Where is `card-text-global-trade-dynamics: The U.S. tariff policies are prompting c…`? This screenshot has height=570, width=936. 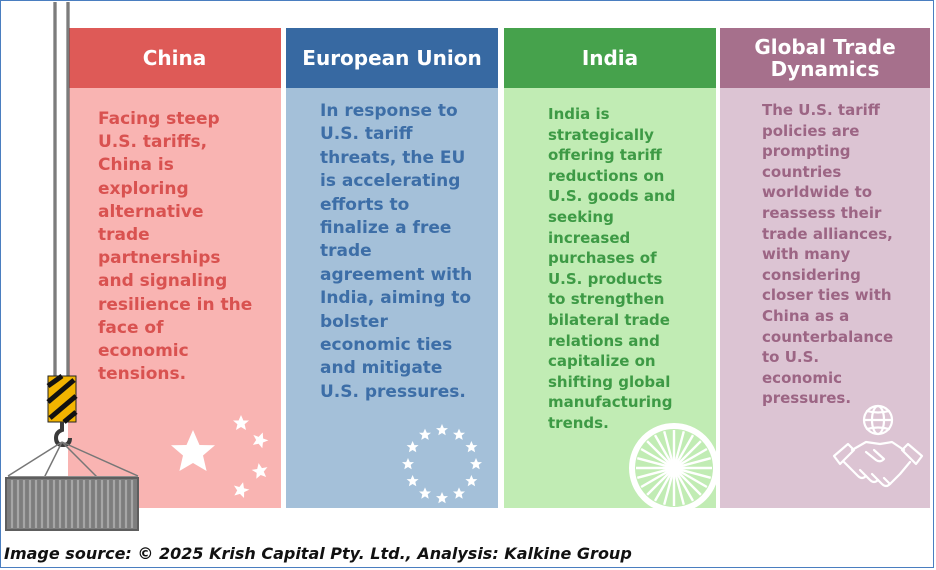 card-text-global-trade-dynamics: The U.S. tariff policies are prompting c… is located at coordinates (828, 254).